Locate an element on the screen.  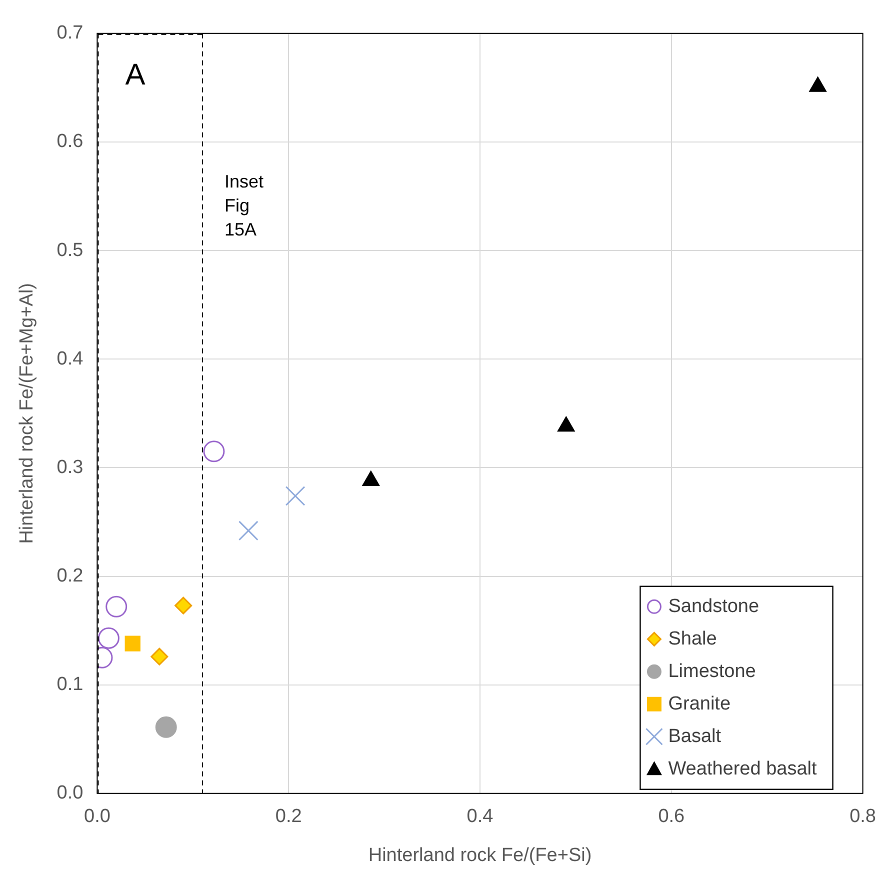
legend-label: Limestone is located at coordinates (712, 671).